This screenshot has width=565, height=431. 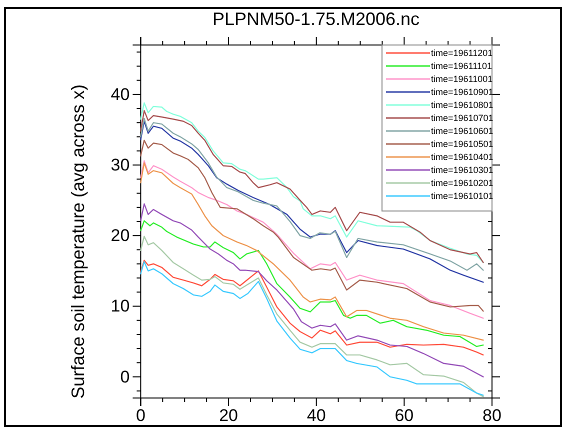 I want to click on y-tick-label: 0, so click(x=125, y=376).